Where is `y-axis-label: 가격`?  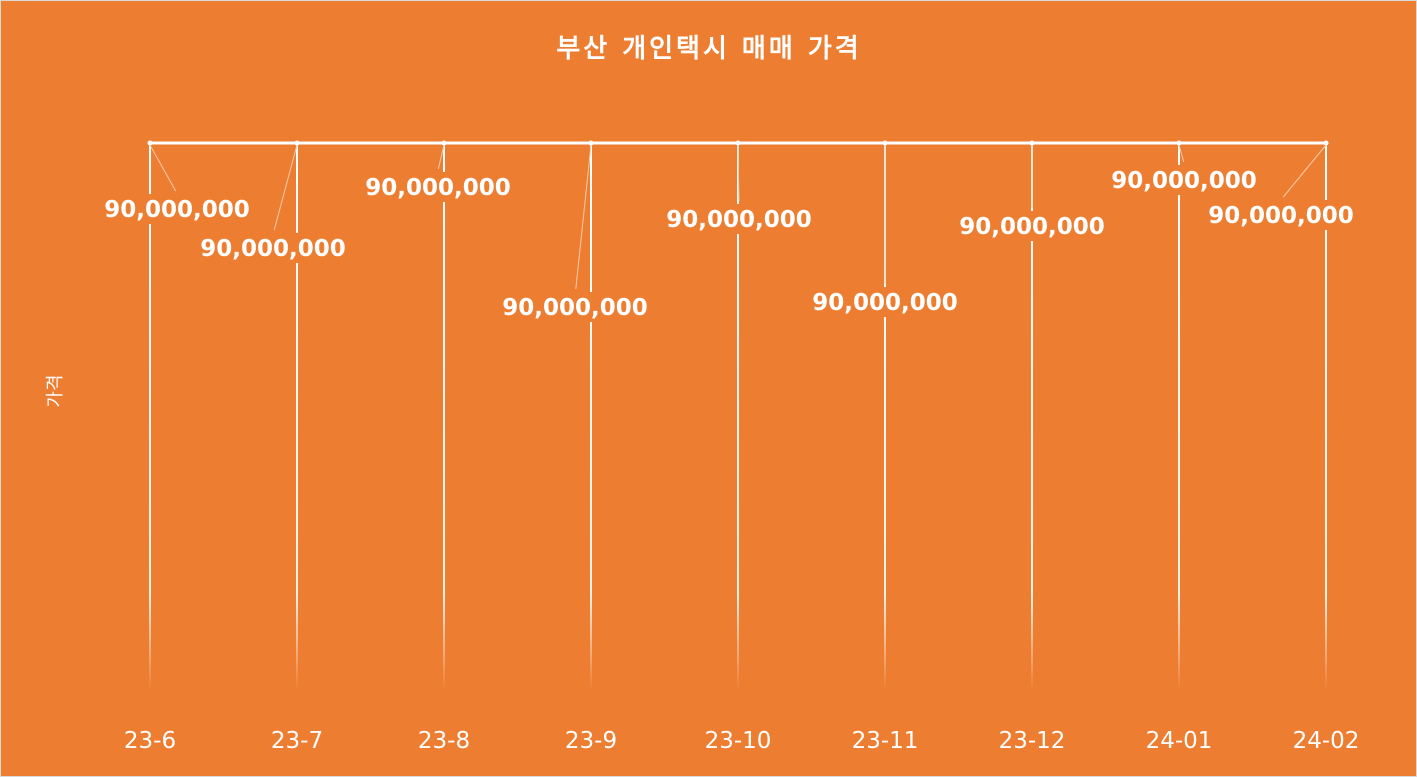
y-axis-label: 가격 is located at coordinates (55, 390).